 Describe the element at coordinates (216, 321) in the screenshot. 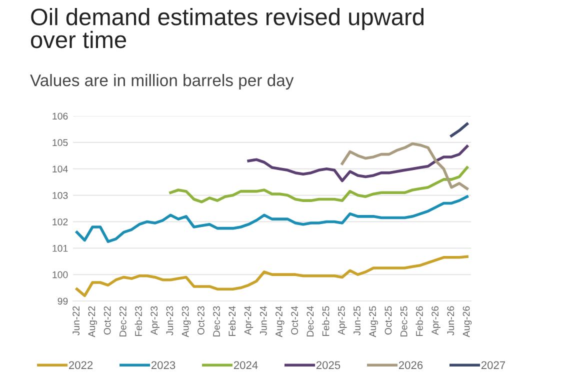

I see `x-tick-label: Dec-23` at that location.